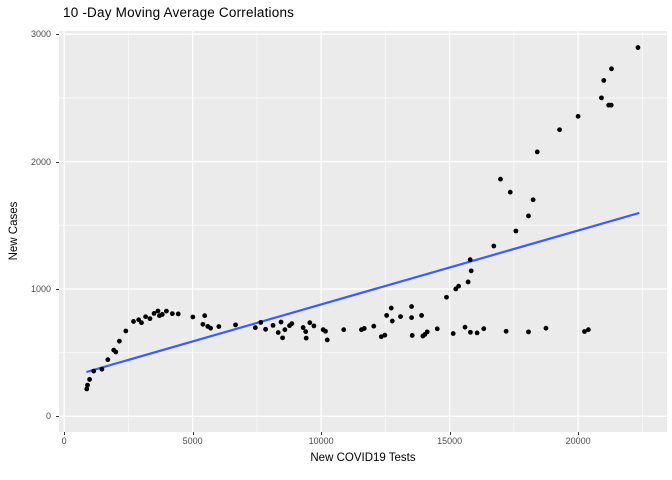  I want to click on x-tick-label: 5000, so click(192, 441).